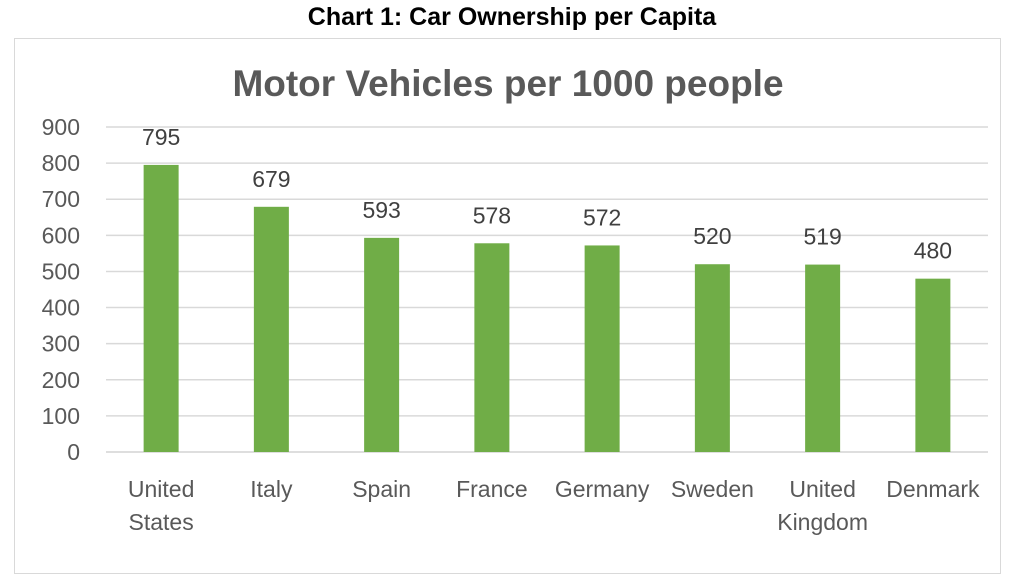 The image size is (1024, 583). I want to click on y-axis-ticks: 0 100 200 300 400 500 600 700 800 900, so click(61, 289).